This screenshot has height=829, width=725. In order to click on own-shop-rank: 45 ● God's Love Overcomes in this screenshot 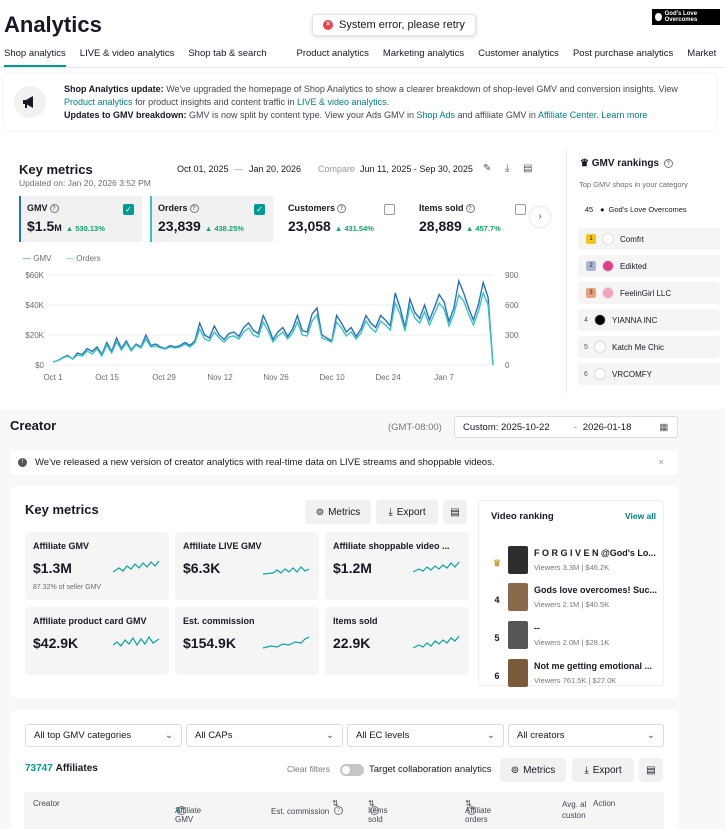, I will do `click(649, 209)`.